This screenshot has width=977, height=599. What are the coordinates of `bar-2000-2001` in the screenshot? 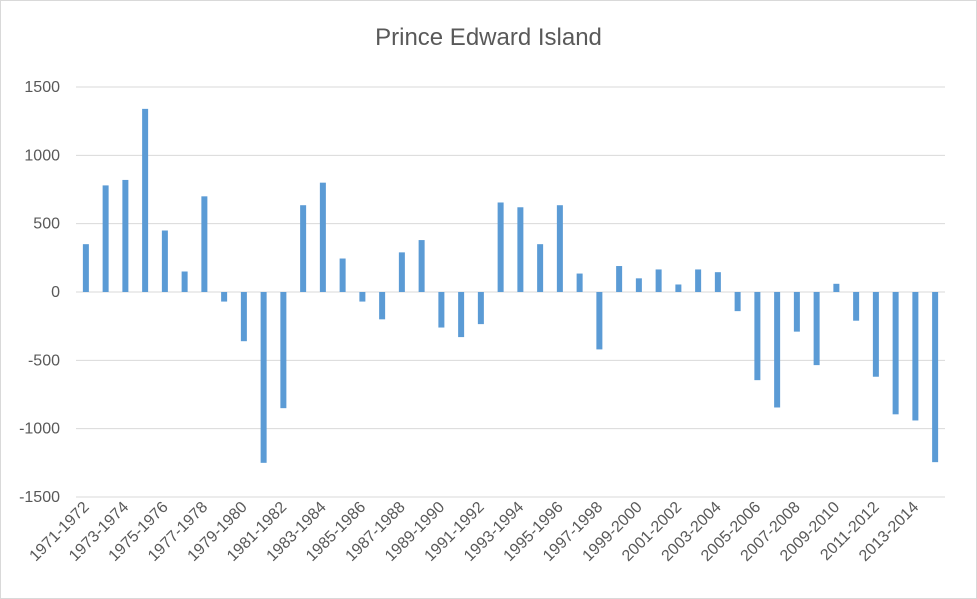 It's located at (658, 280).